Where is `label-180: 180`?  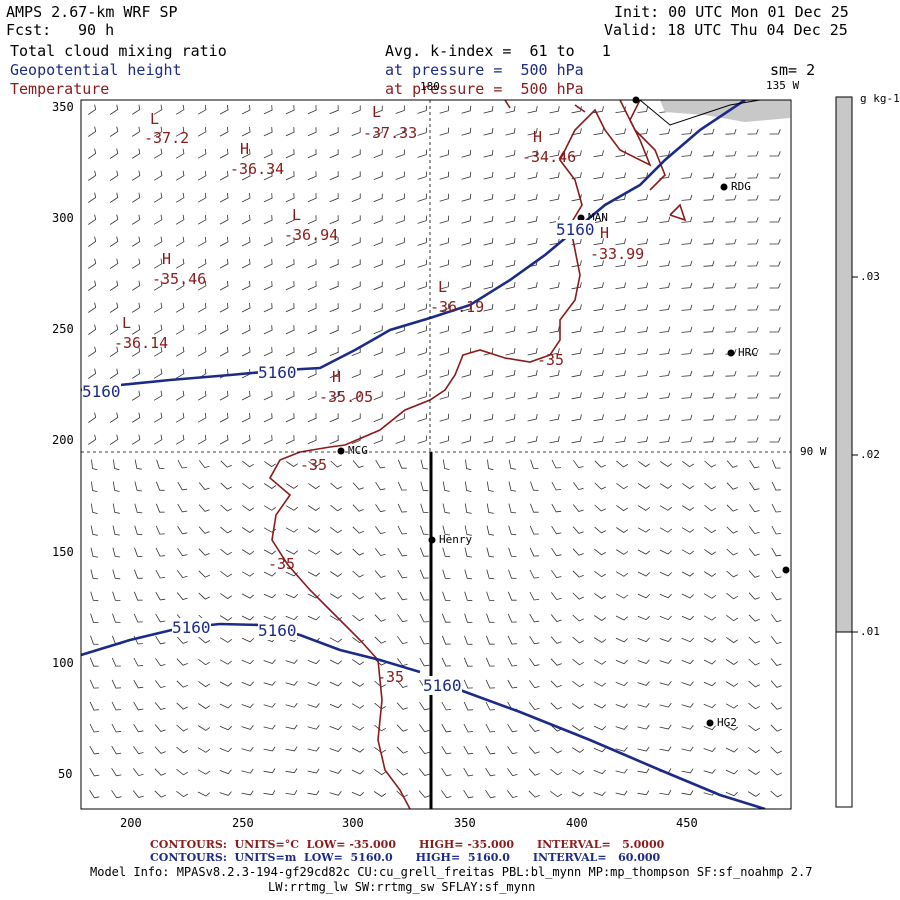 label-180: 180 is located at coordinates (430, 86).